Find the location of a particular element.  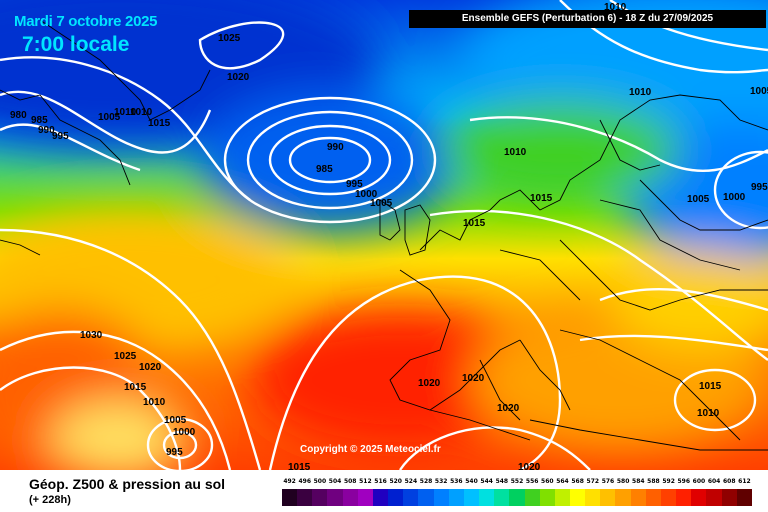

color-scale-label: 572 is located at coordinates (593, 481).